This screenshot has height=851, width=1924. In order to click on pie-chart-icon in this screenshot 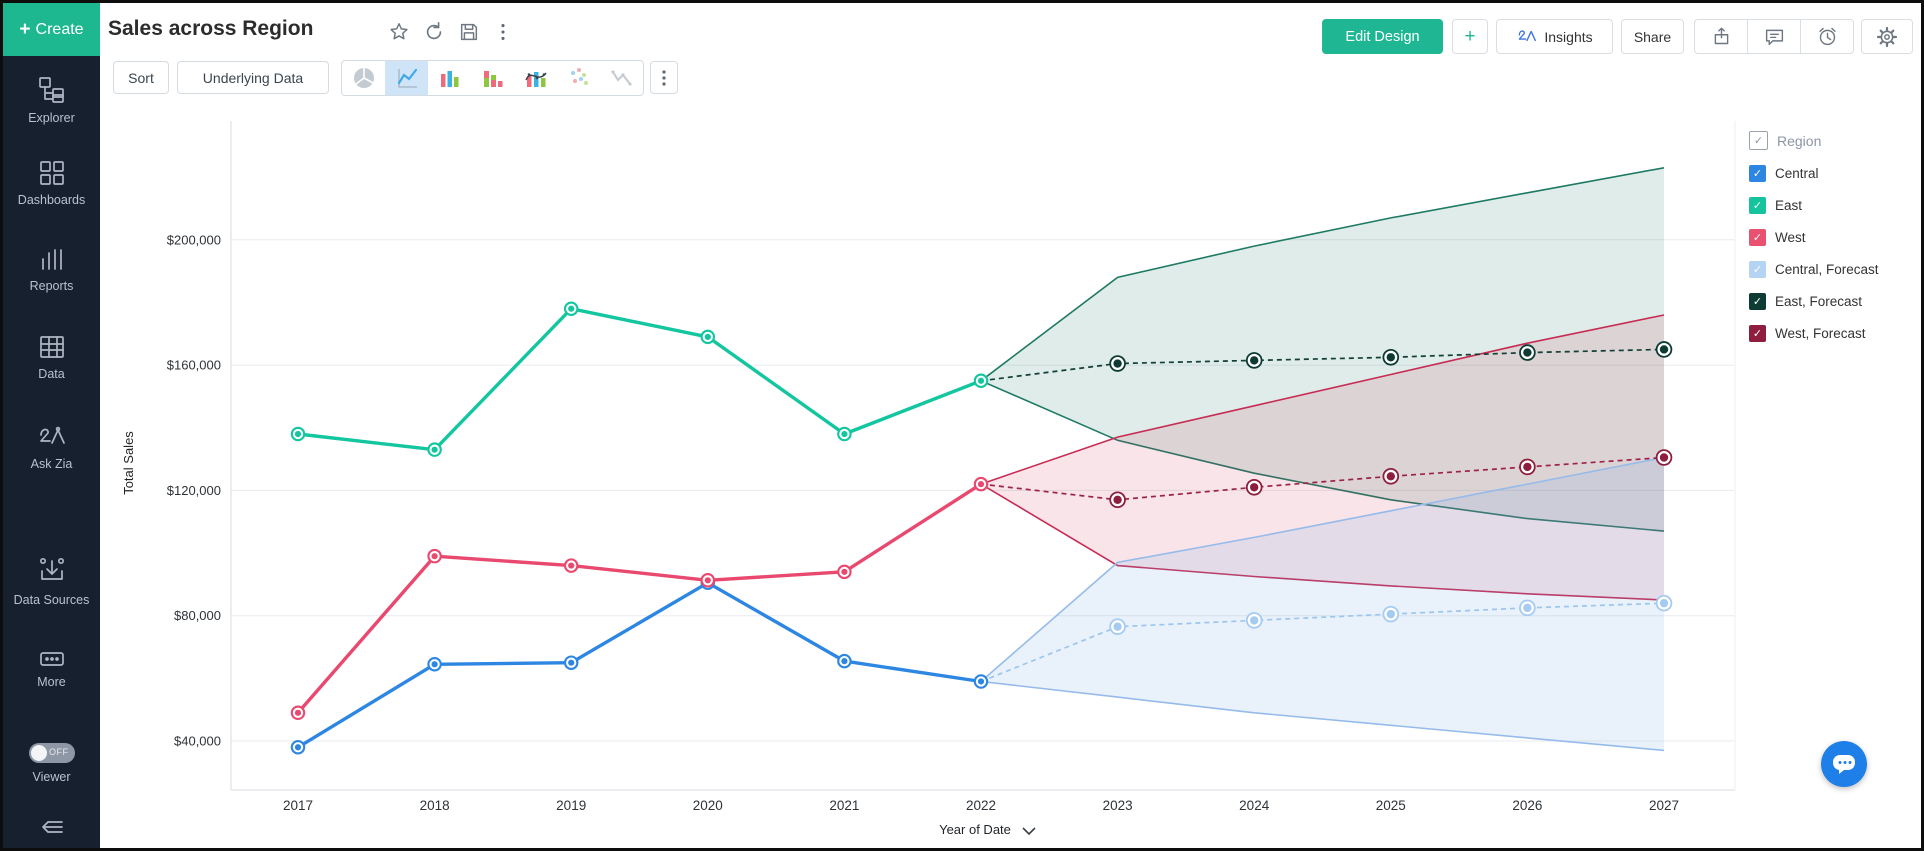, I will do `click(363, 78)`.